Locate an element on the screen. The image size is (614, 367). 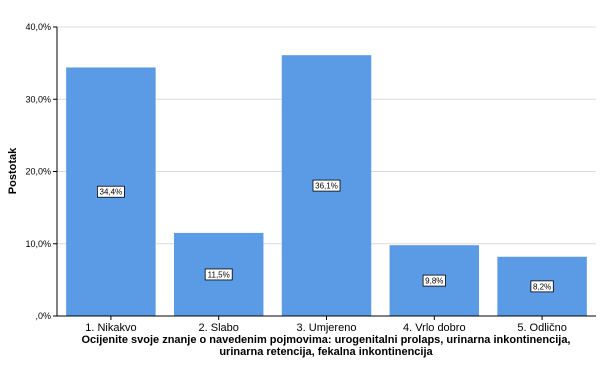
data-label: 9,8% is located at coordinates (434, 281).